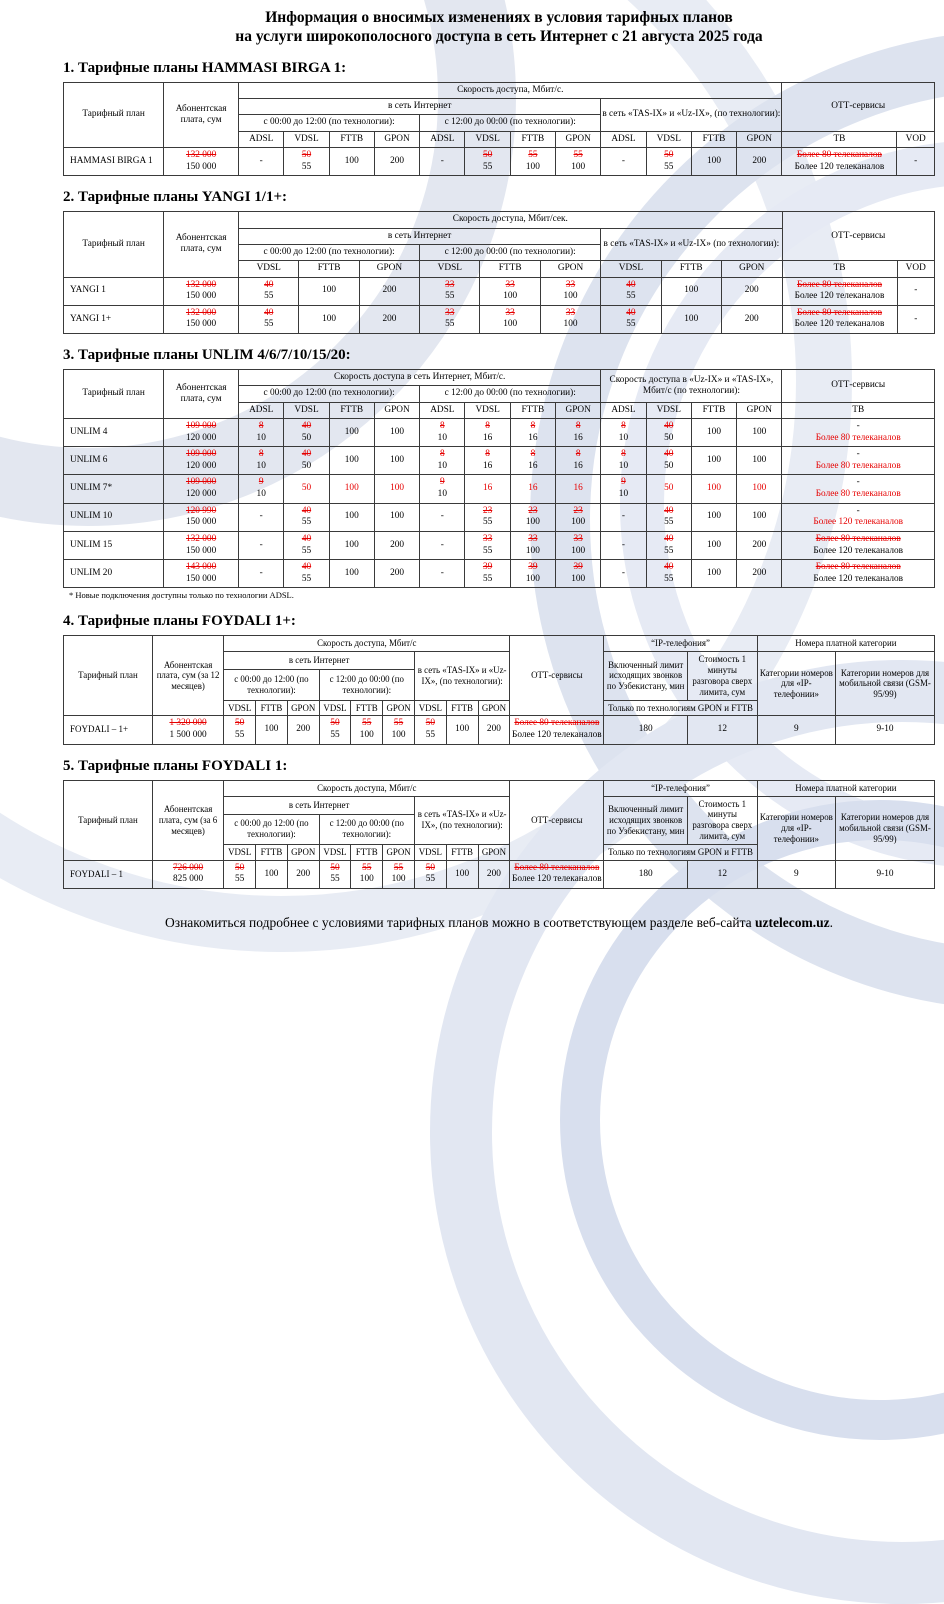 This screenshot has width=944, height=1604. I want to click on plan-cell: FOYDALI – 1, so click(108, 874).